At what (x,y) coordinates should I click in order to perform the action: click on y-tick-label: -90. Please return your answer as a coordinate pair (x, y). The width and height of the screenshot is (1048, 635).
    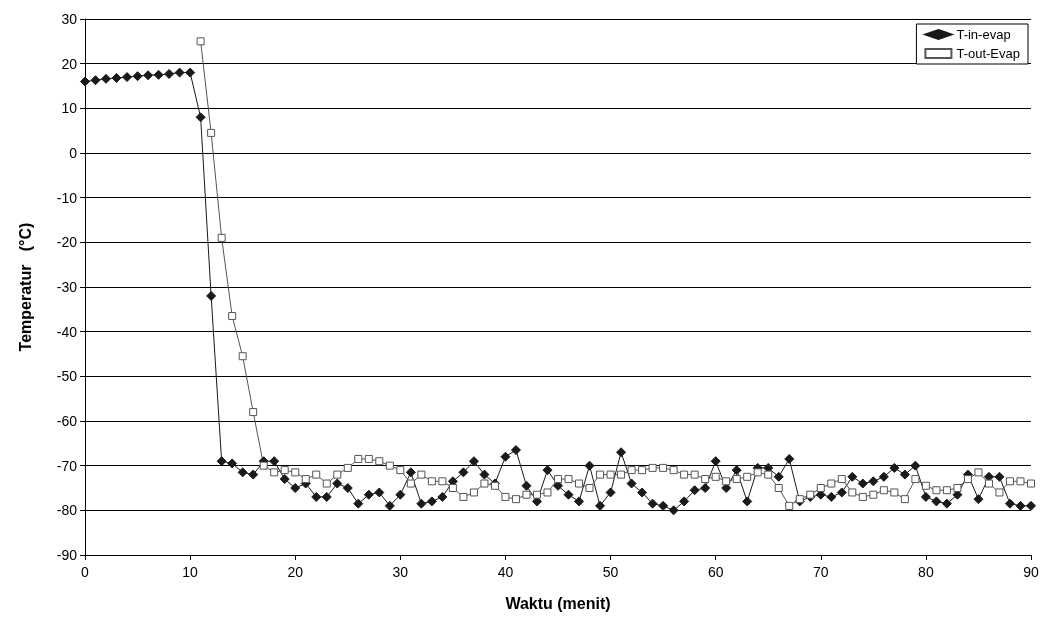
    Looking at the image, I should click on (67, 555).